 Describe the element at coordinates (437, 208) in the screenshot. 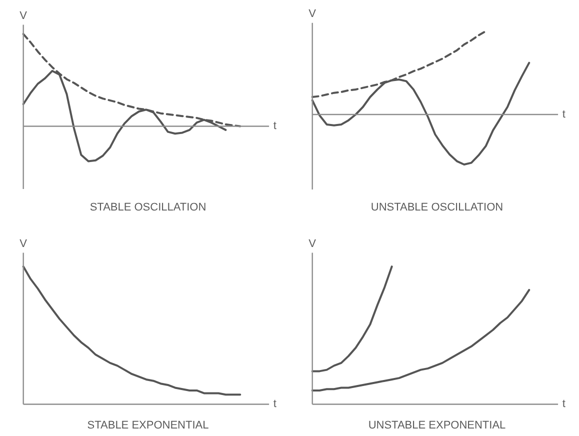

I see `text: UNSTABLE OSCILLATION` at that location.